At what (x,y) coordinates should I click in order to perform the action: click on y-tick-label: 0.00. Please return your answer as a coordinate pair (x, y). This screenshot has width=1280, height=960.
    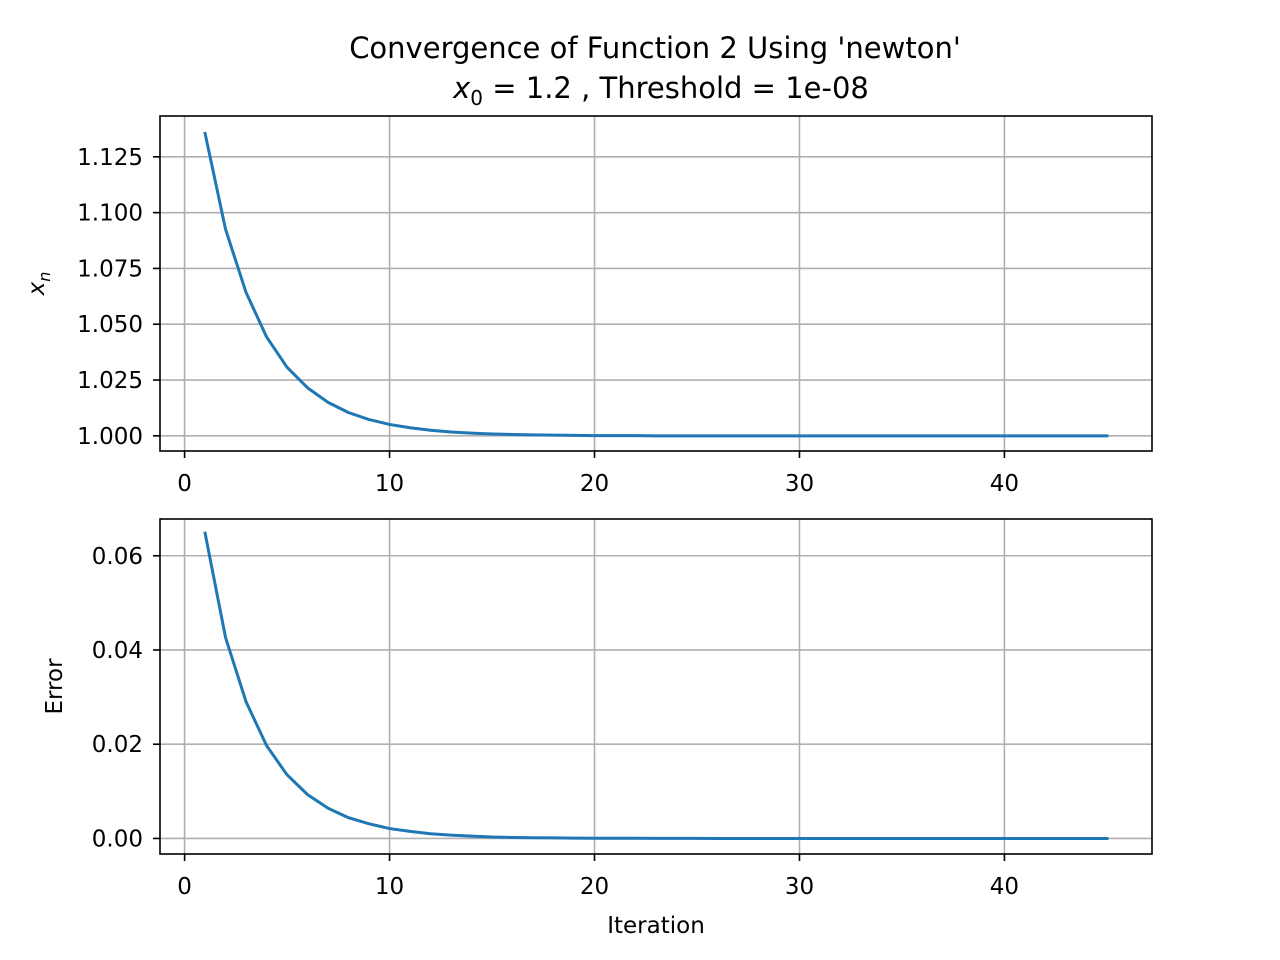
    Looking at the image, I should click on (117, 839).